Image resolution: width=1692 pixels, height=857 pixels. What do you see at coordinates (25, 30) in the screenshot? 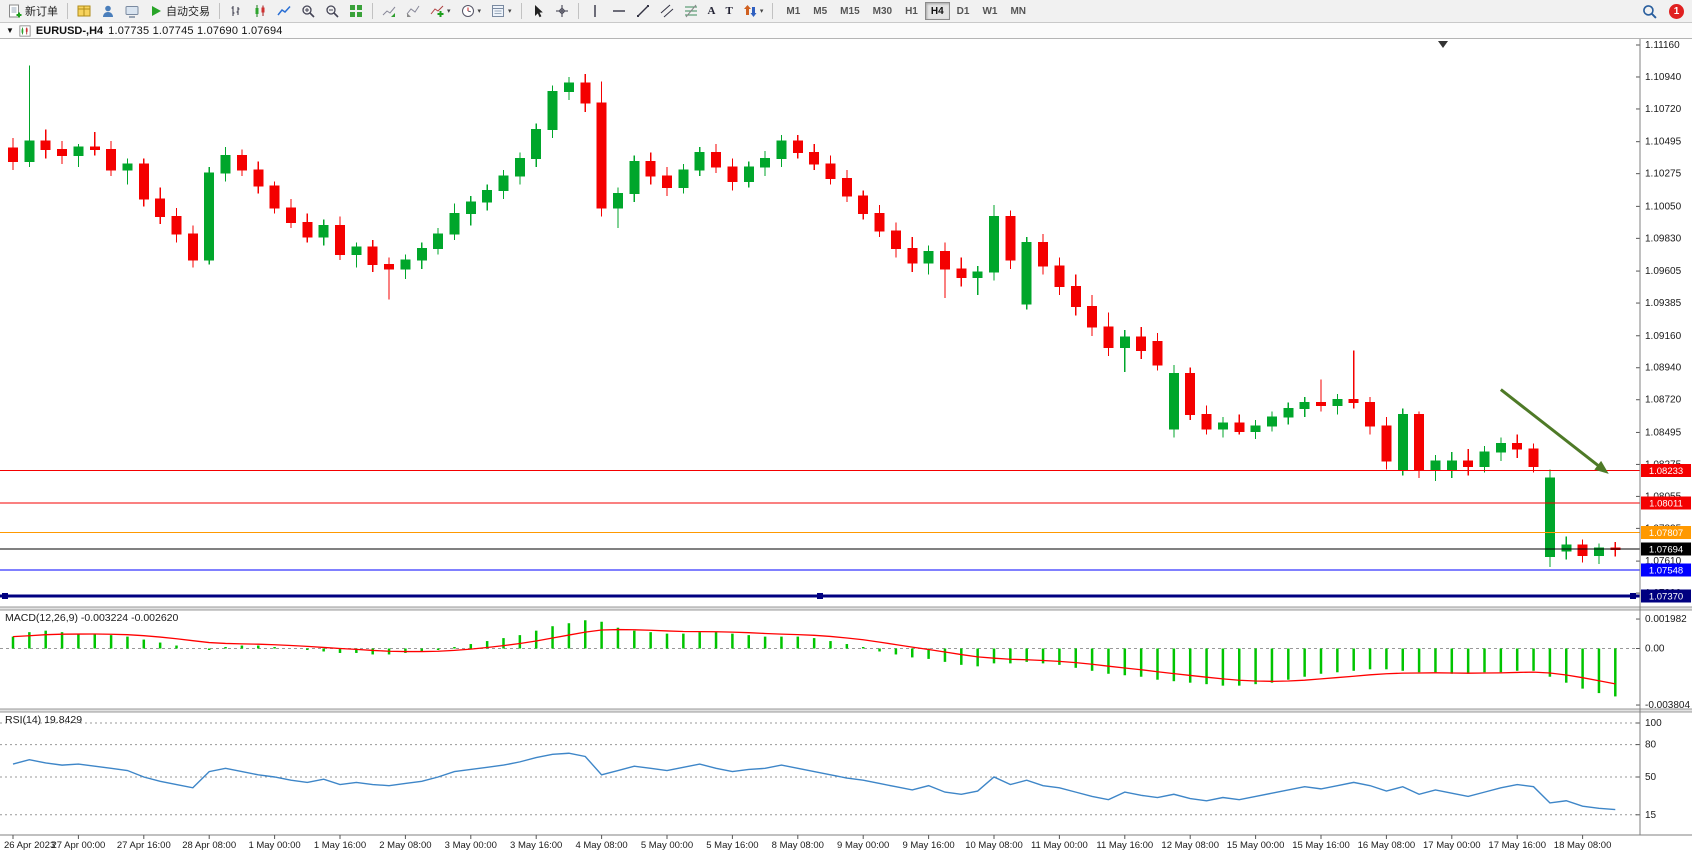
I see `chart-window-icon` at bounding box center [25, 30].